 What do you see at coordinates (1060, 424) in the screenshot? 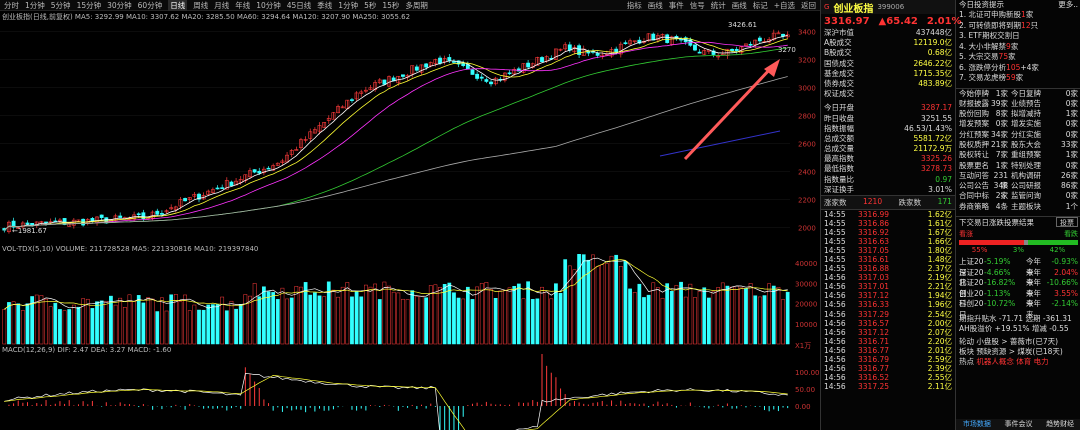
I see `bottom-tab: 趋势财经` at bounding box center [1060, 424].